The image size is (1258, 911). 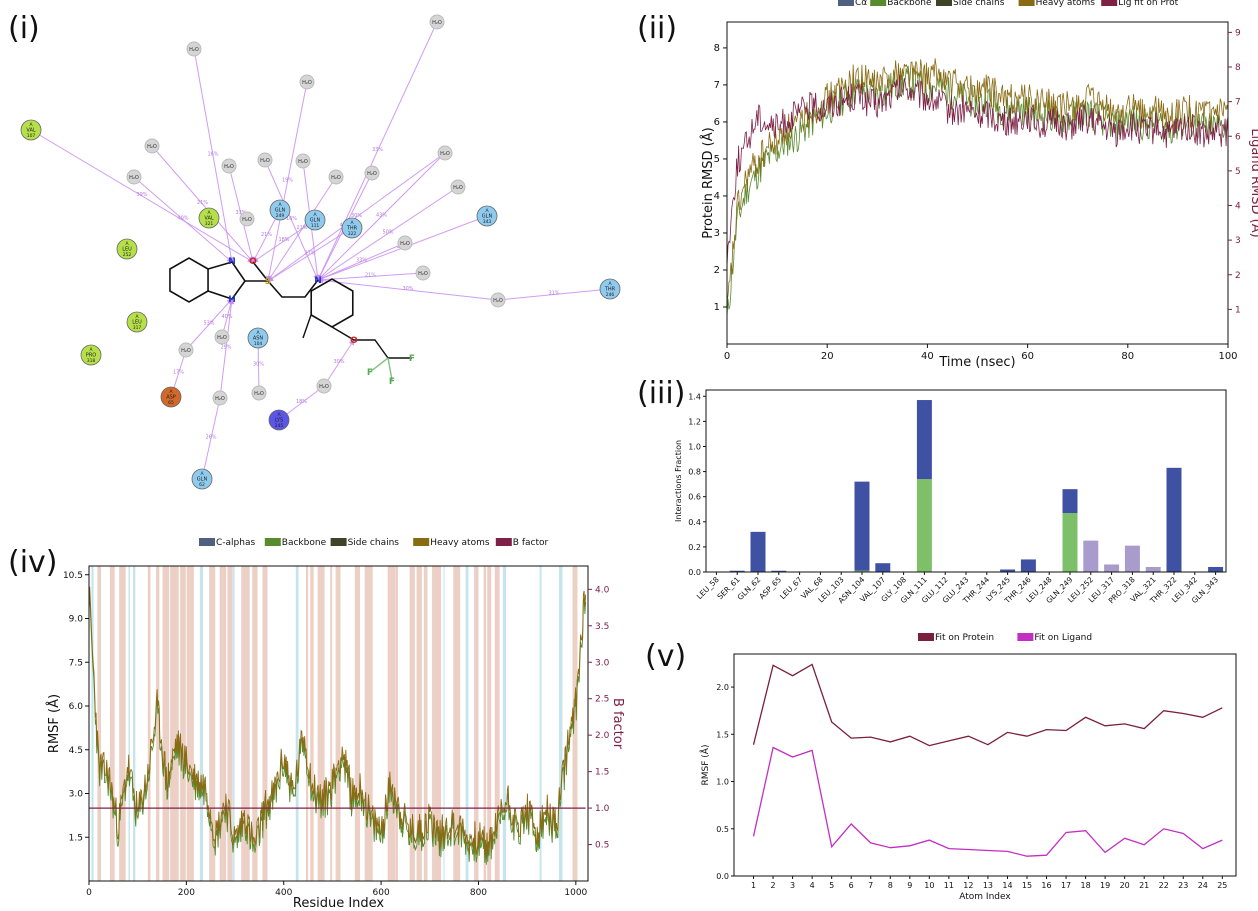 I want to click on y-tick-label: 9.0, so click(x=76, y=620).